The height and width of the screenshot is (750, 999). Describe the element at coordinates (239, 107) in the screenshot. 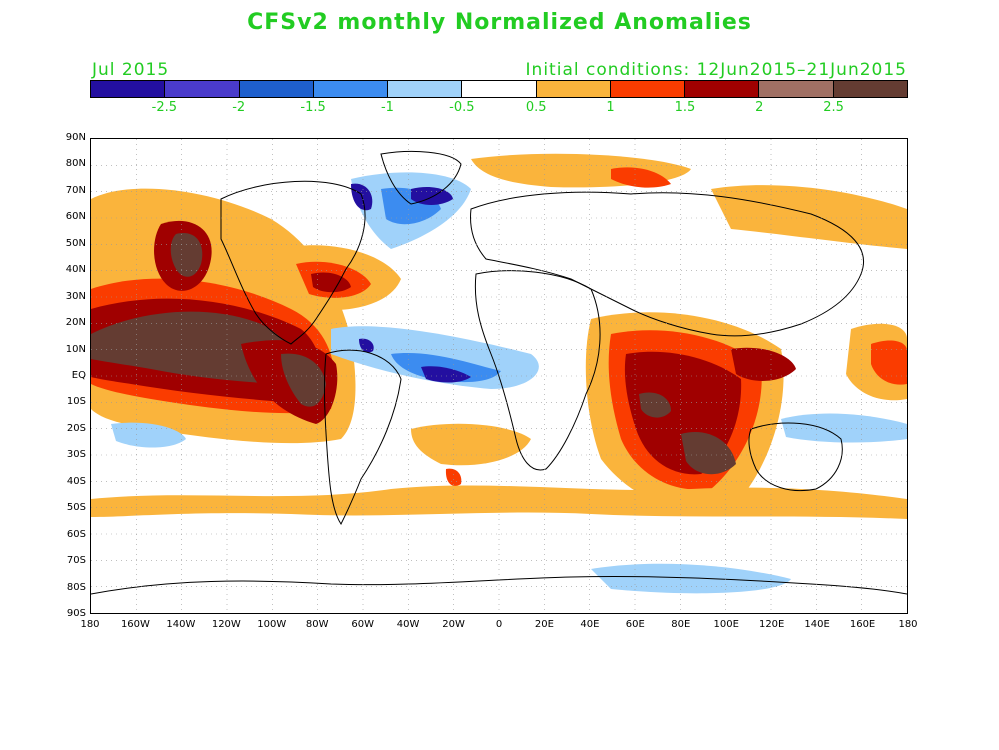

I see `colorbar-label: -2` at that location.